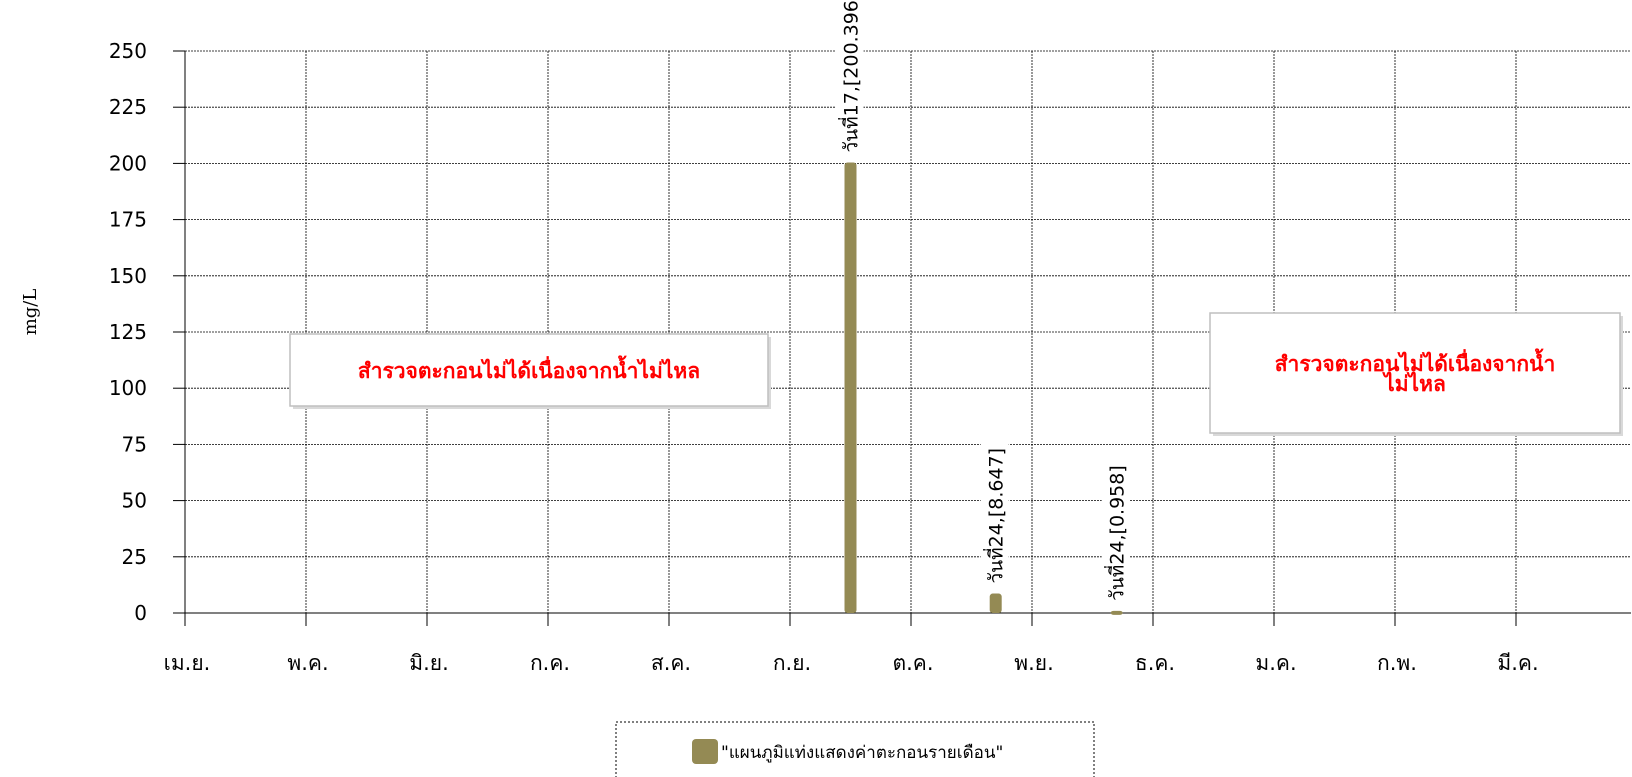  I want to click on legend: "แผนภูมิแท่งแสดงค่าตะกอนรายเดือน", so click(855, 749).